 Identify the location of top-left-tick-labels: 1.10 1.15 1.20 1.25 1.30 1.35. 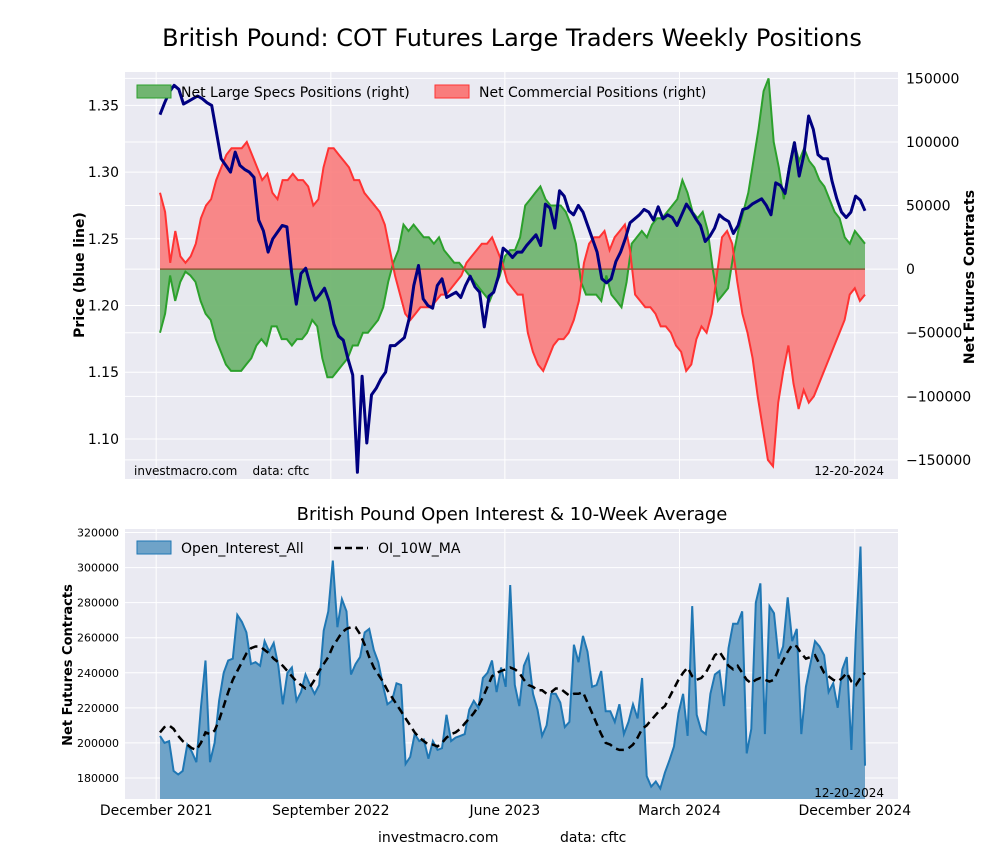
(103, 273).